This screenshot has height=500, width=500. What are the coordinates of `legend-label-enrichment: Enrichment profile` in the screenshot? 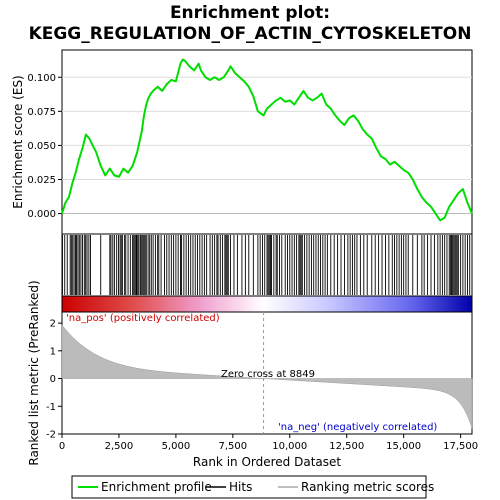 It's located at (156, 487).